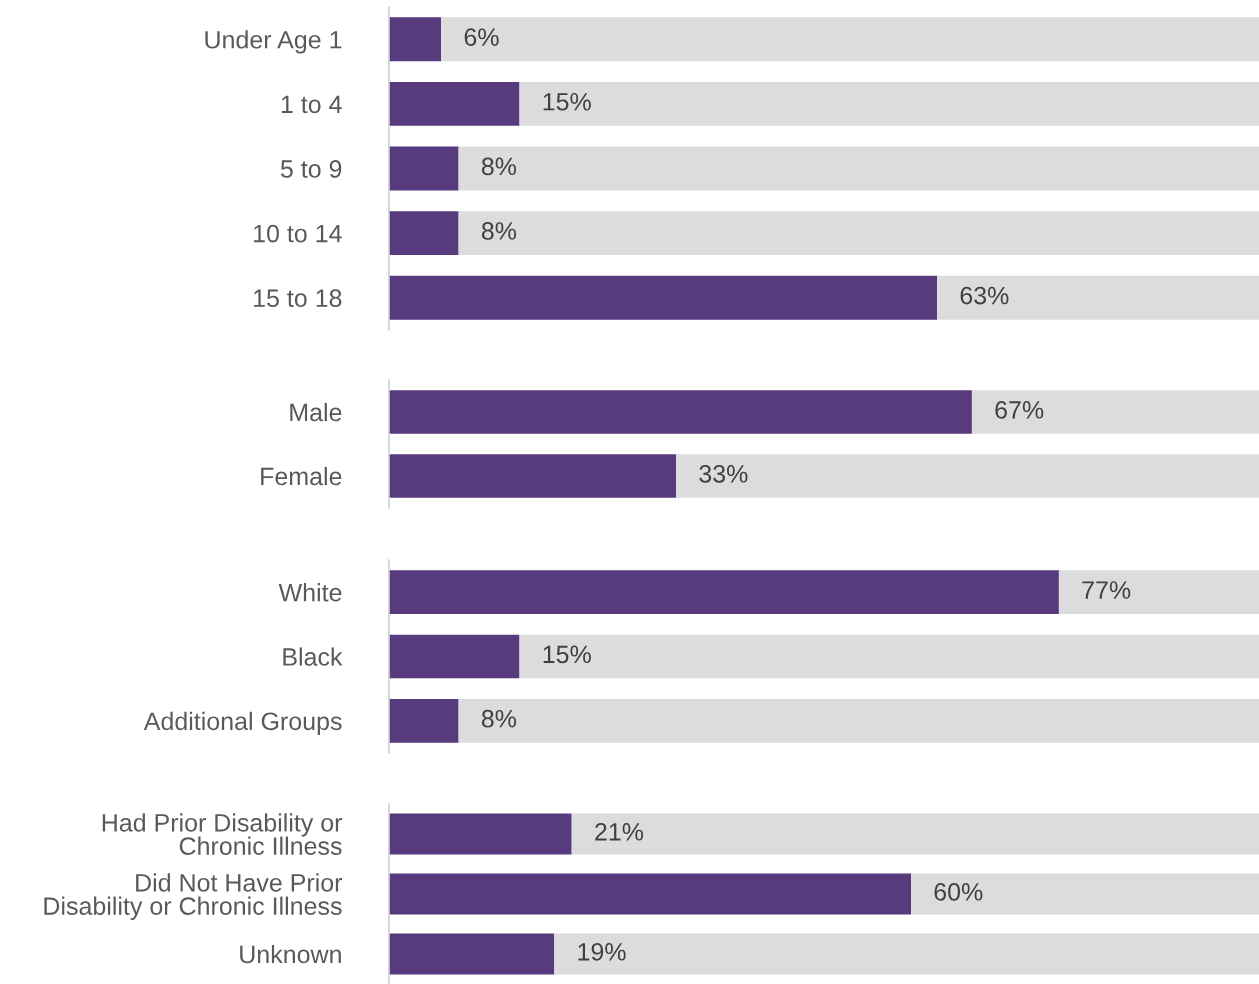 Image resolution: width=1259 pixels, height=984 pixels. I want to click on y-tick-label: 15 to 18, so click(298, 298).